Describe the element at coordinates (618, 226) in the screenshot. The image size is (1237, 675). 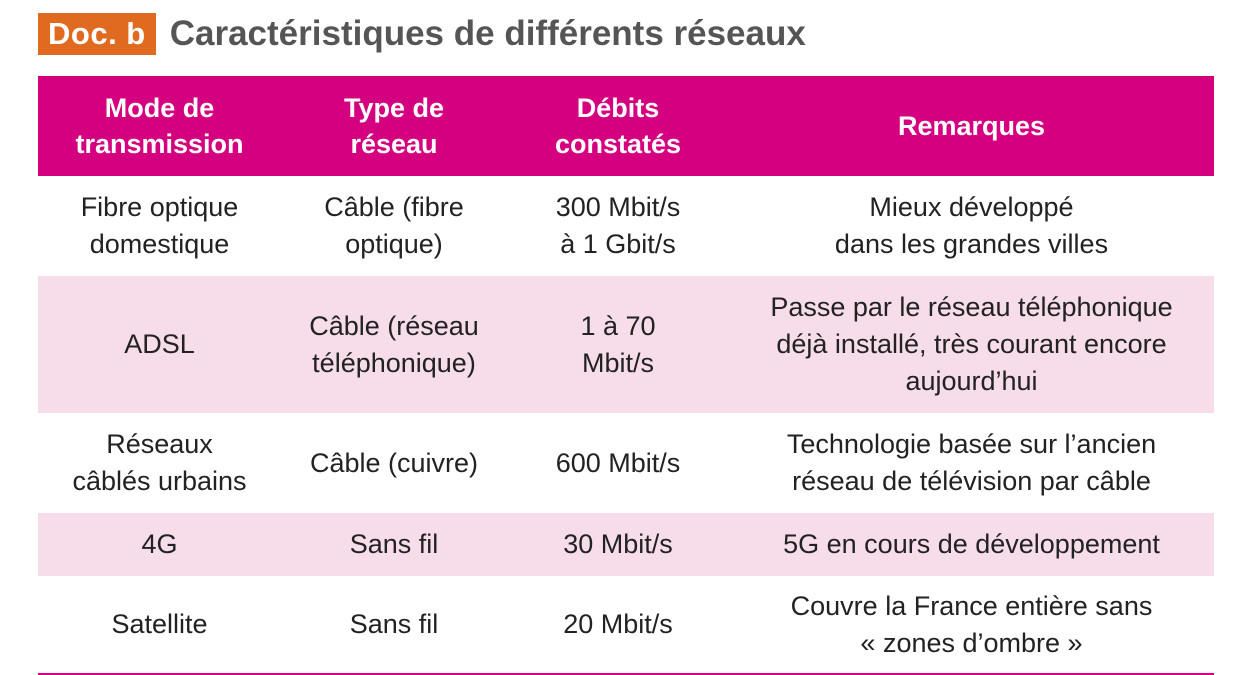
I see `cell-observed-speed: 300 Mbit/s à 1 Gbit/s` at that location.